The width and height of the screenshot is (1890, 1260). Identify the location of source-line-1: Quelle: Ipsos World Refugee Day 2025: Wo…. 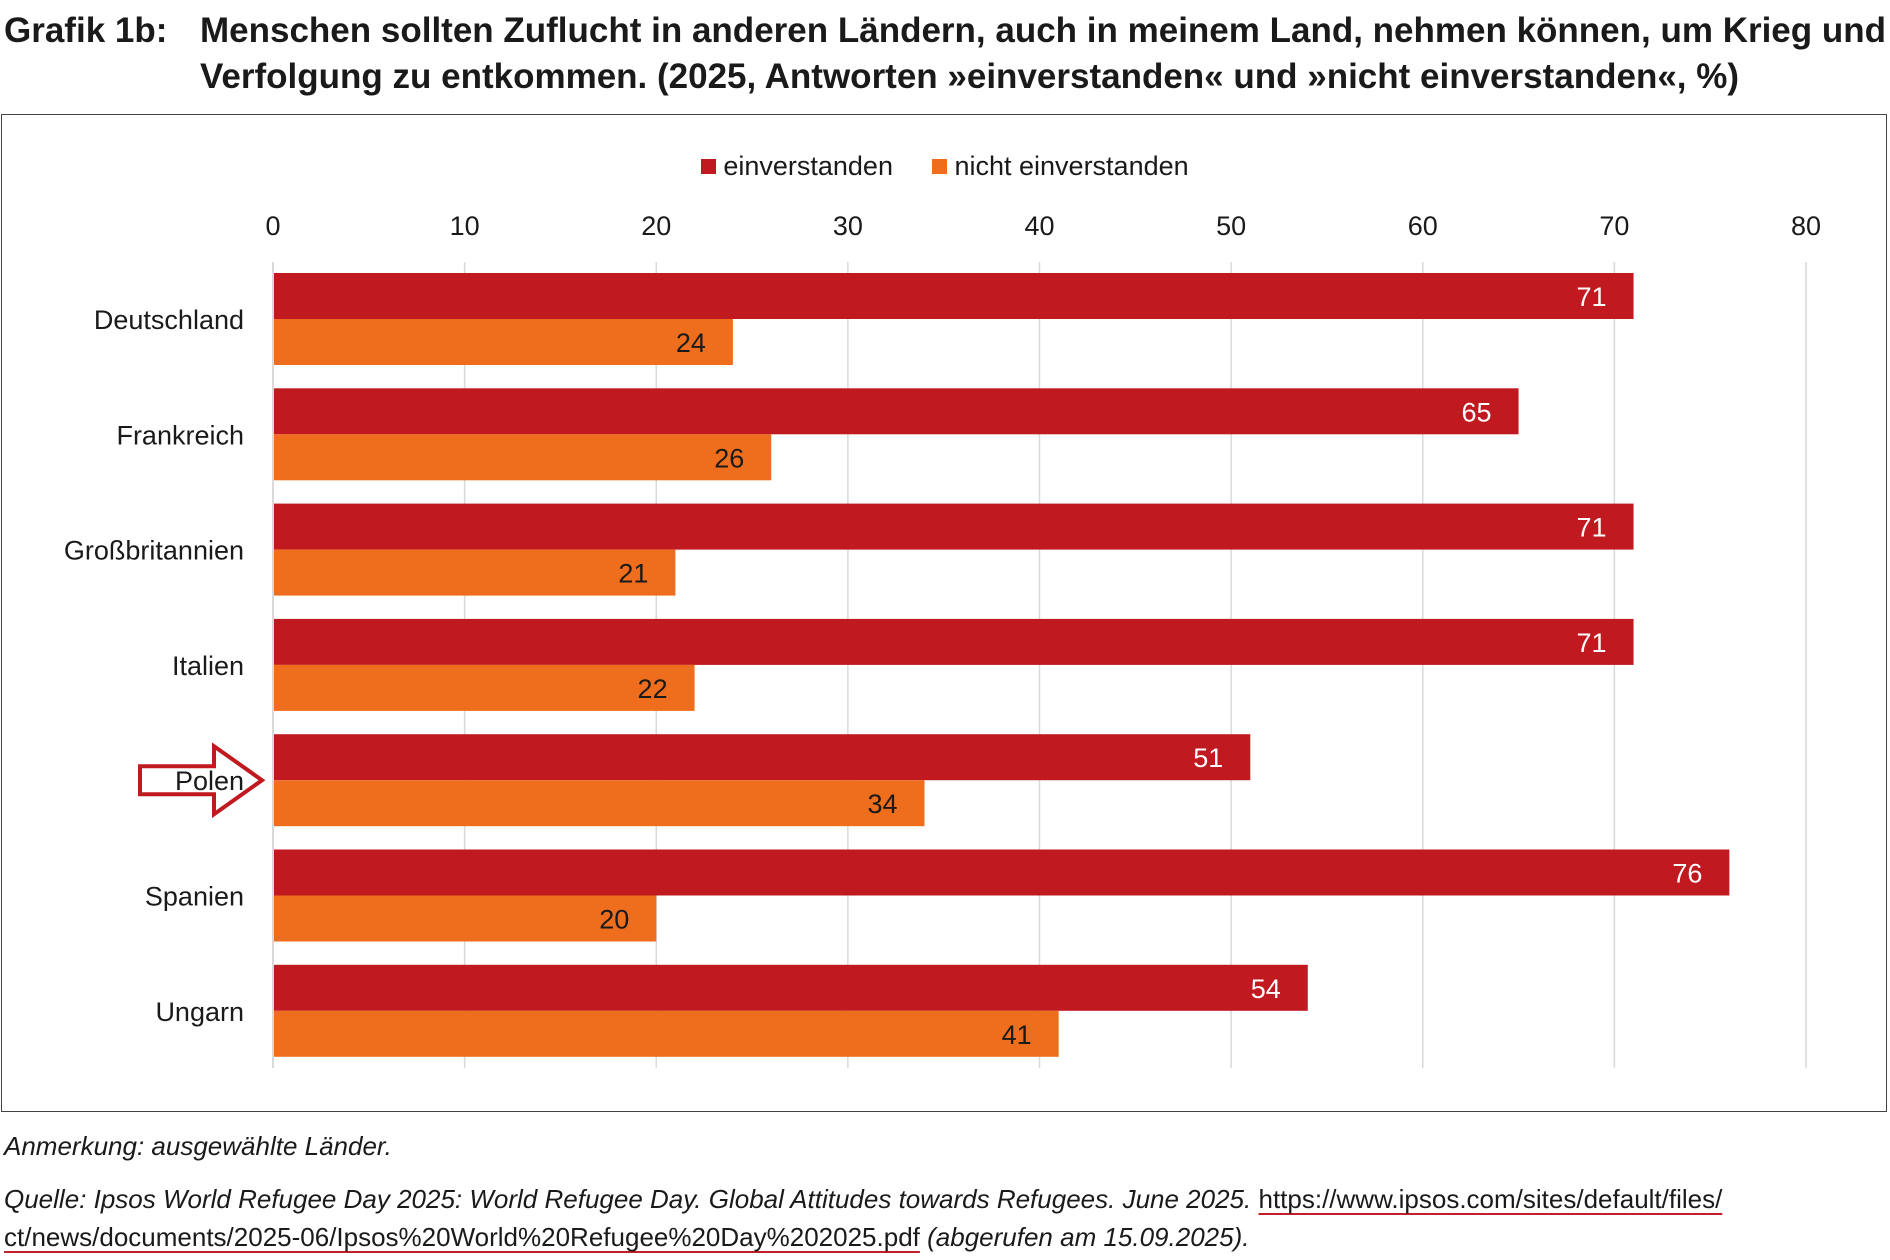
(946, 1199).